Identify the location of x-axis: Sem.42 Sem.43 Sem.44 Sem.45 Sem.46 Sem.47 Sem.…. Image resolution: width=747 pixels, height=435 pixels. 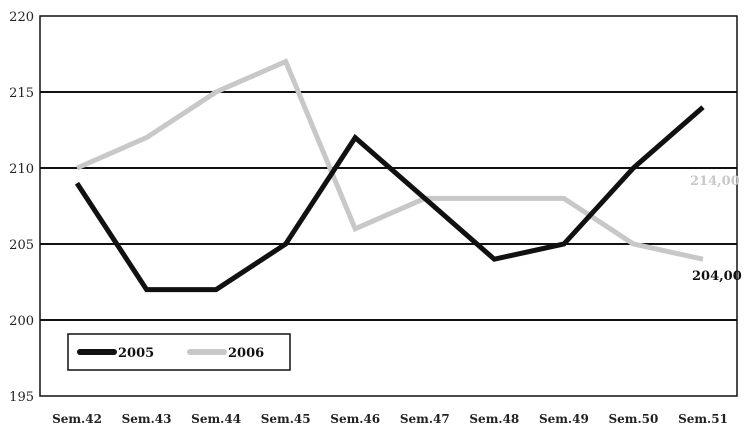
(390, 419).